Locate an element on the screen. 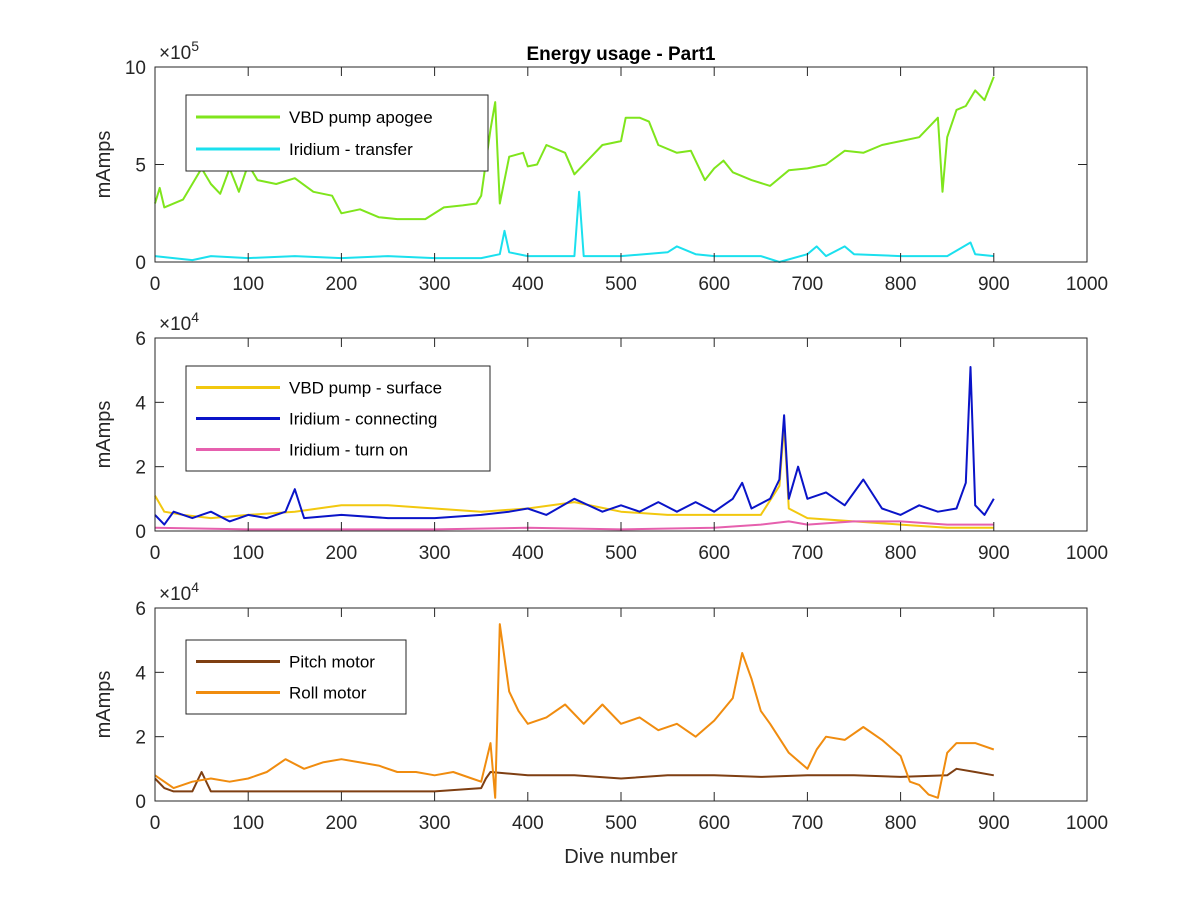 Image resolution: width=1200 pixels, height=900 pixels. legend: VBD pump apogee Iridium - transfer is located at coordinates (337, 133).